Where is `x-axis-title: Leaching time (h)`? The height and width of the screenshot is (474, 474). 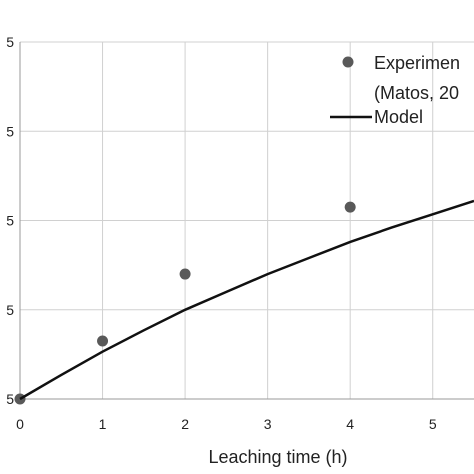
x-axis-title: Leaching time (h) is located at coordinates (277, 457).